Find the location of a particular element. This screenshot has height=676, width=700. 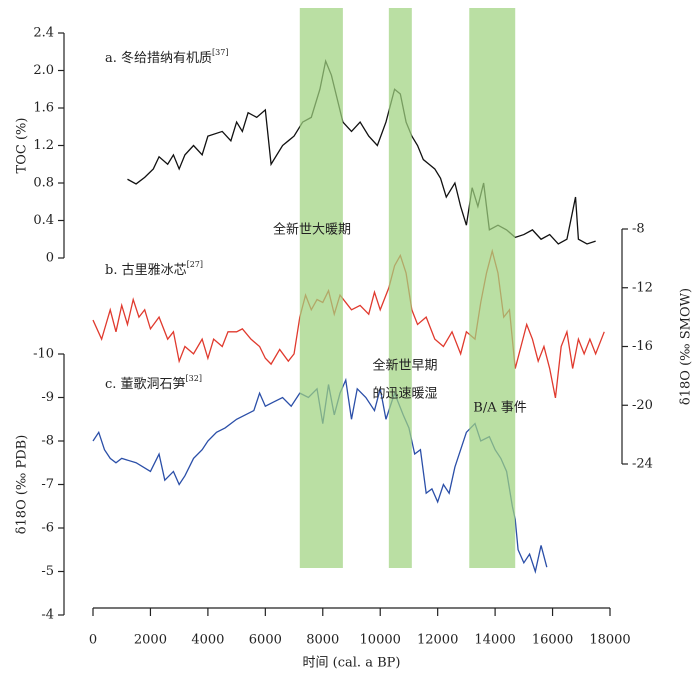

y-tick-label: -7 is located at coordinates (47, 484).